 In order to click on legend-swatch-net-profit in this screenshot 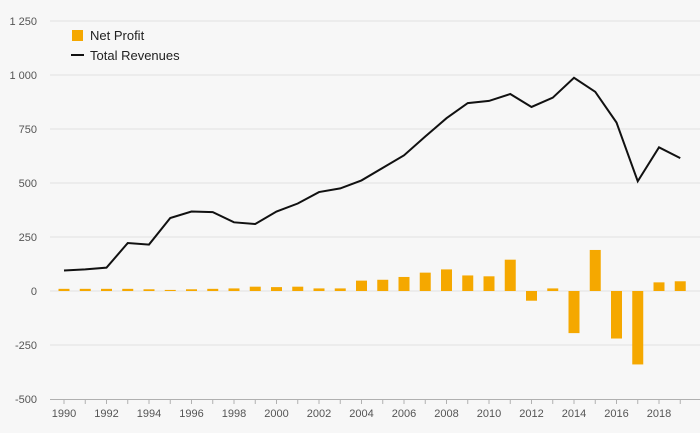, I will do `click(77, 35)`.